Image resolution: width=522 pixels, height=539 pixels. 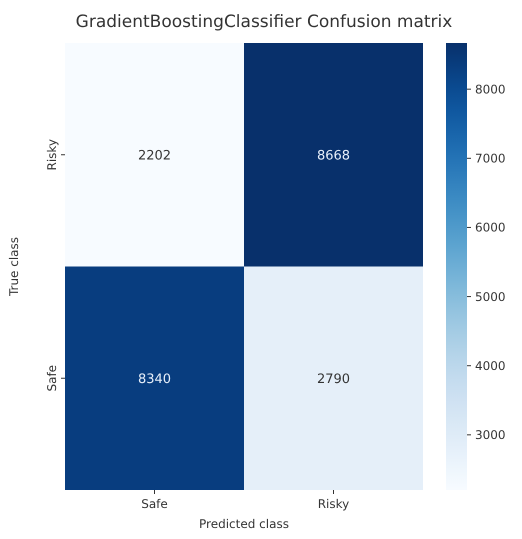 What do you see at coordinates (490, 365) in the screenshot?
I see `color-bar-label: 4000` at bounding box center [490, 365].